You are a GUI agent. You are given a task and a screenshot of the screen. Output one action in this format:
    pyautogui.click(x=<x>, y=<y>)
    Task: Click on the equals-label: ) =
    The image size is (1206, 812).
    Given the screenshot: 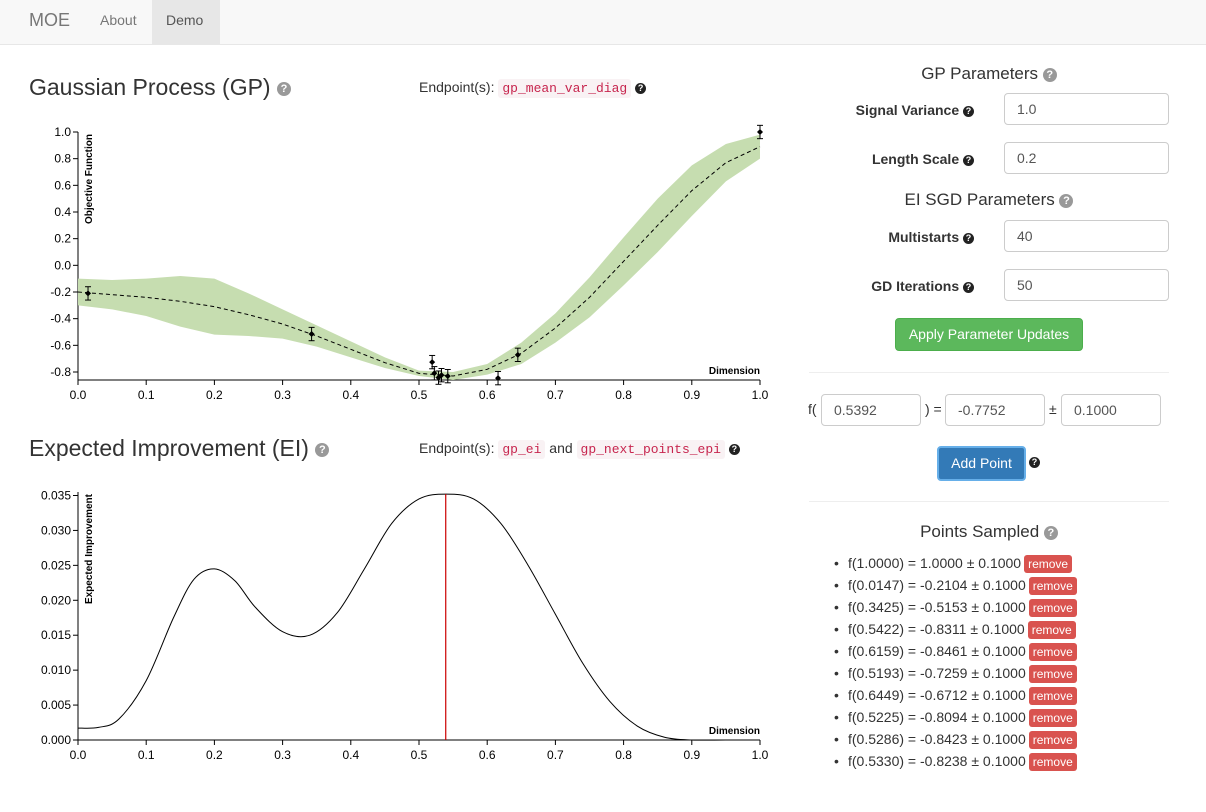 What is the action you would take?
    pyautogui.click(x=933, y=409)
    